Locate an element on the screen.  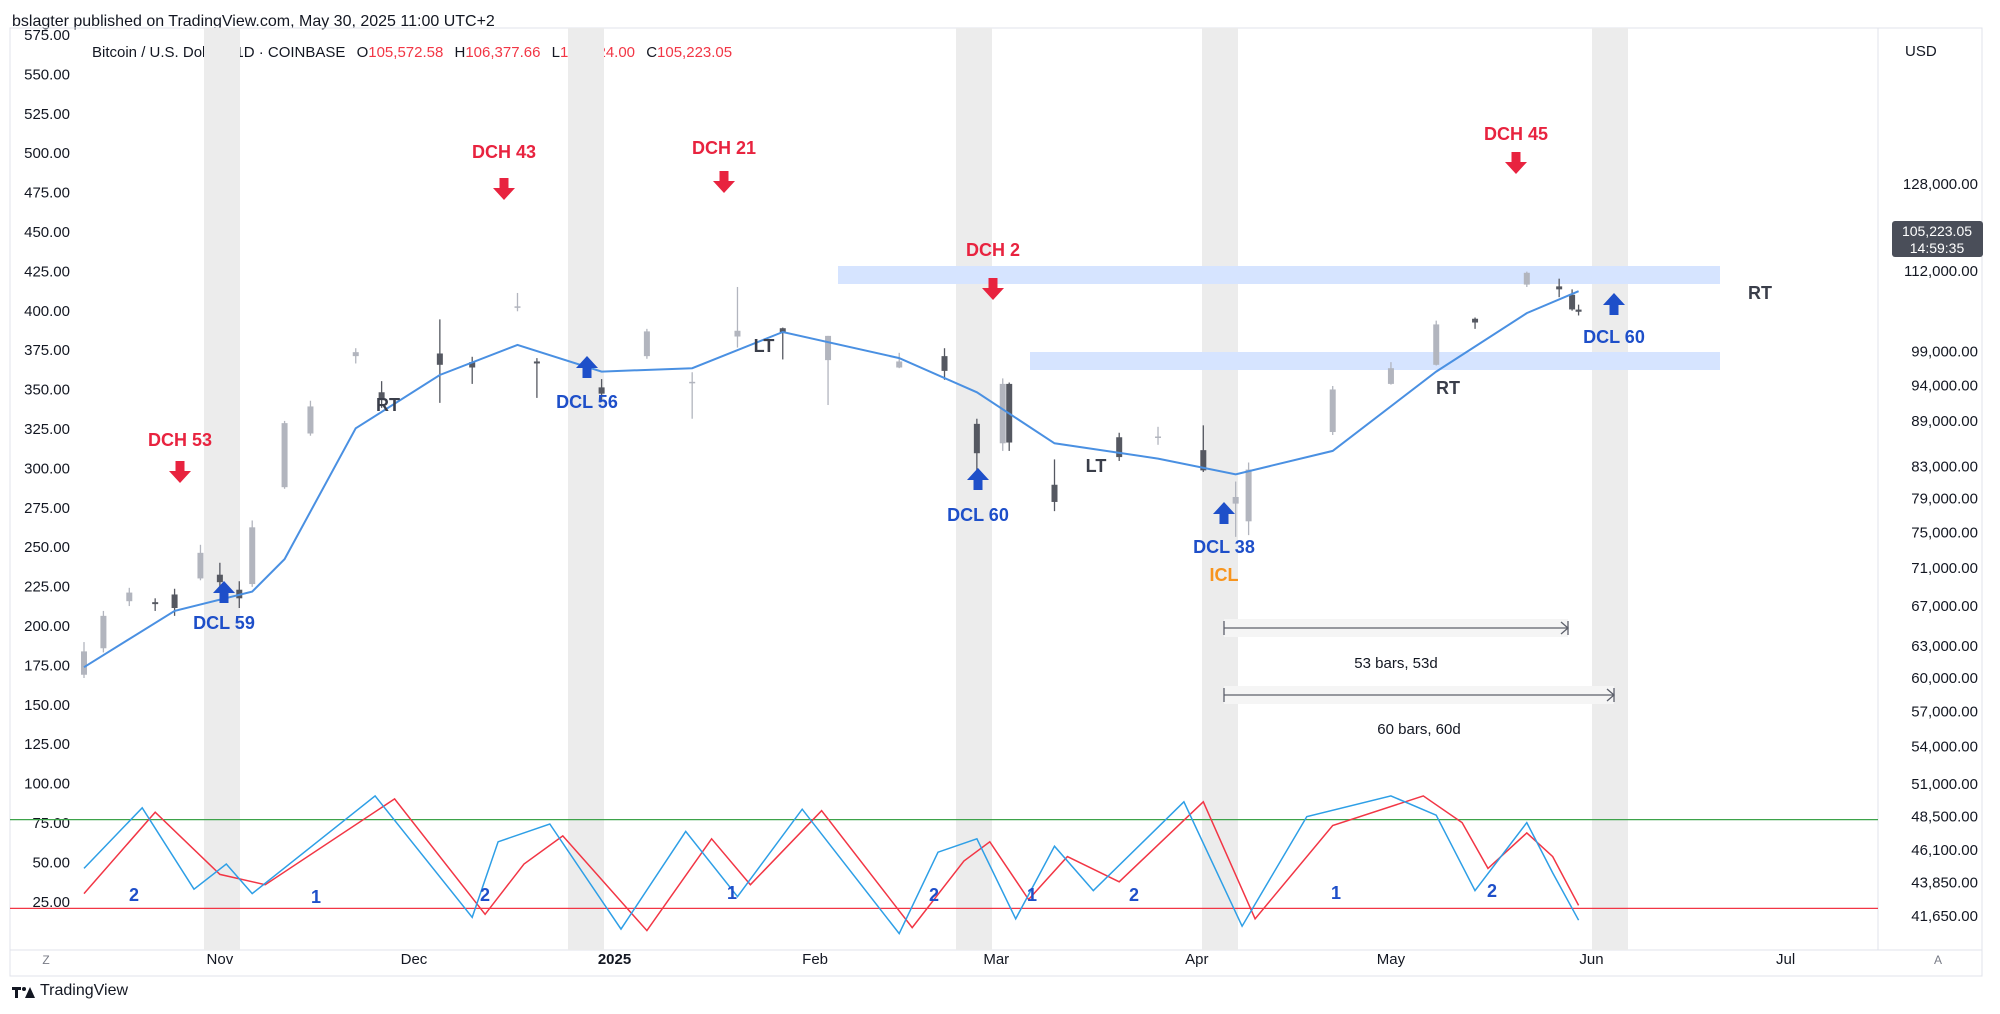
price-axis-tick: 79,000.00 is located at coordinates (1944, 499).